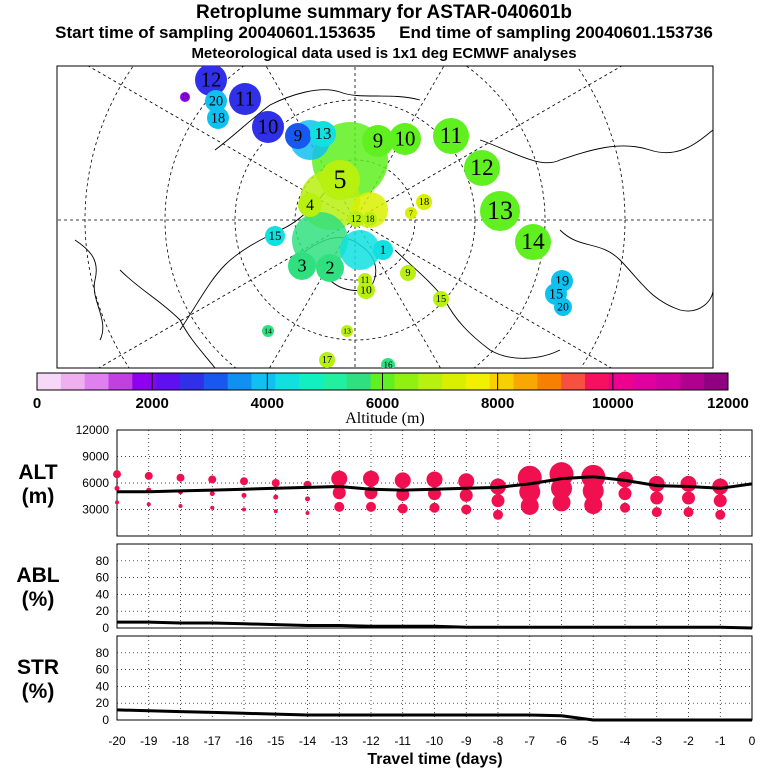 The image size is (768, 768). I want to click on x-tick-label: -18, so click(181, 741).